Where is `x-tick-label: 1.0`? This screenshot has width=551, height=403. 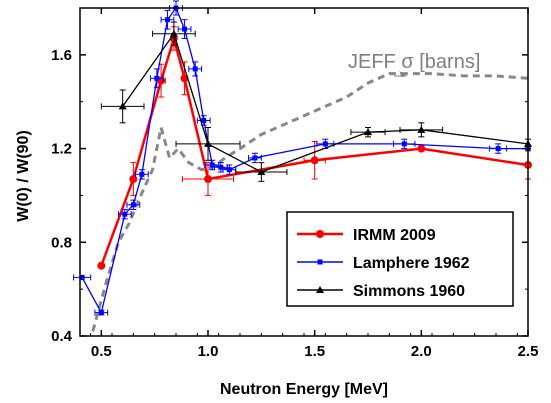
x-tick-label: 1.0 is located at coordinates (208, 351).